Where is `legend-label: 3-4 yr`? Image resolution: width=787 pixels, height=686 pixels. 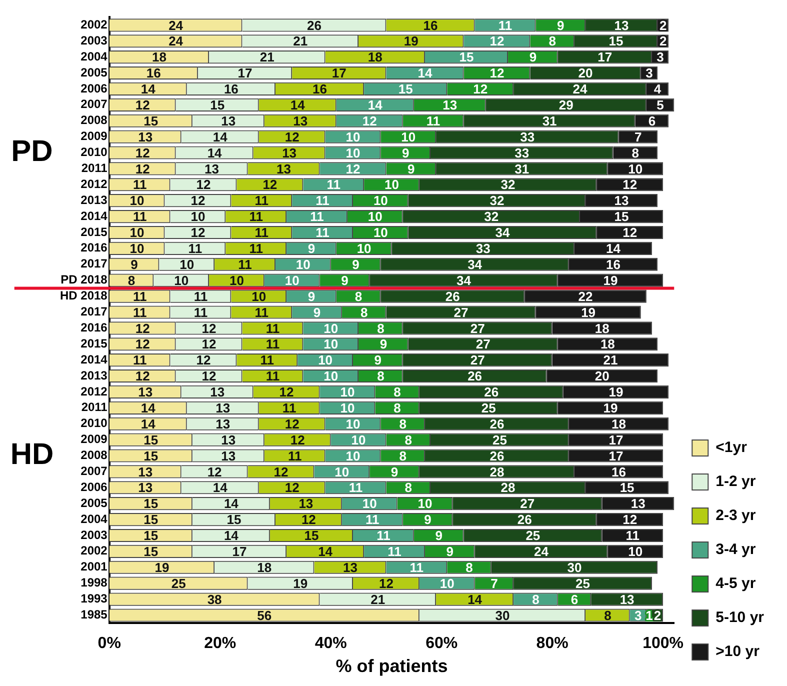
legend-label: 3-4 yr is located at coordinates (736, 549).